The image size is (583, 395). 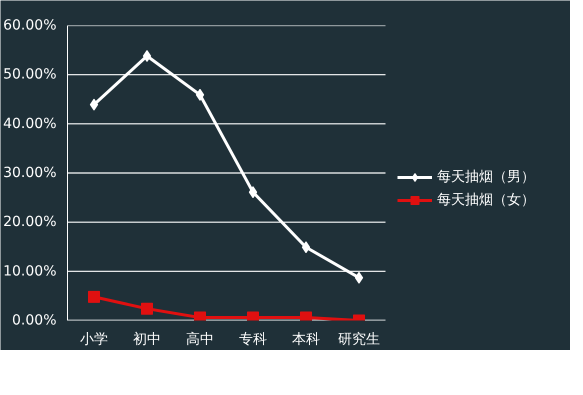 I want to click on y-tick-label: 20.00%, so click(x=30, y=222).